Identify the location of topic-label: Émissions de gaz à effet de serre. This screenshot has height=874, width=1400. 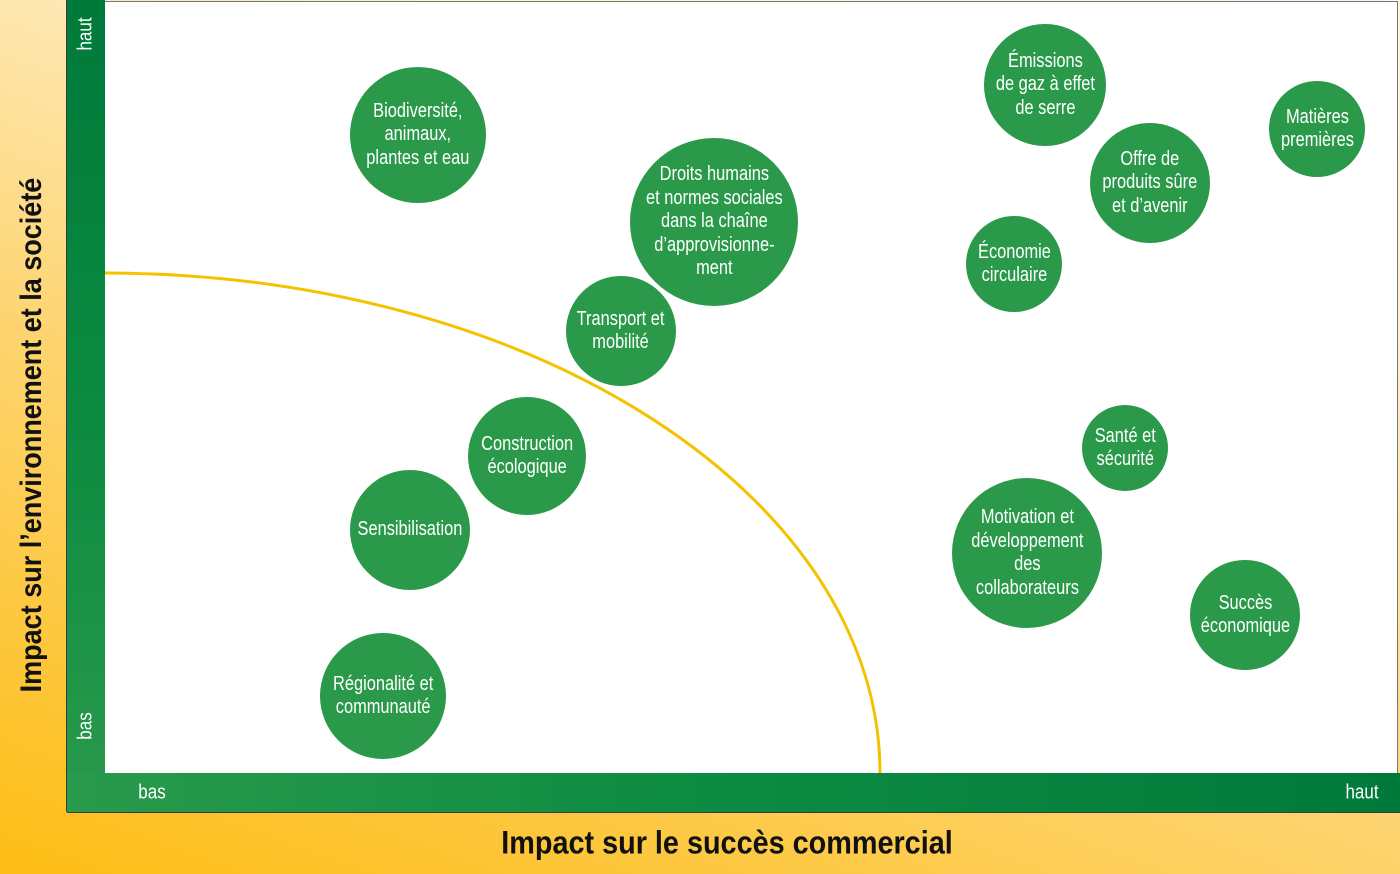
(1045, 84).